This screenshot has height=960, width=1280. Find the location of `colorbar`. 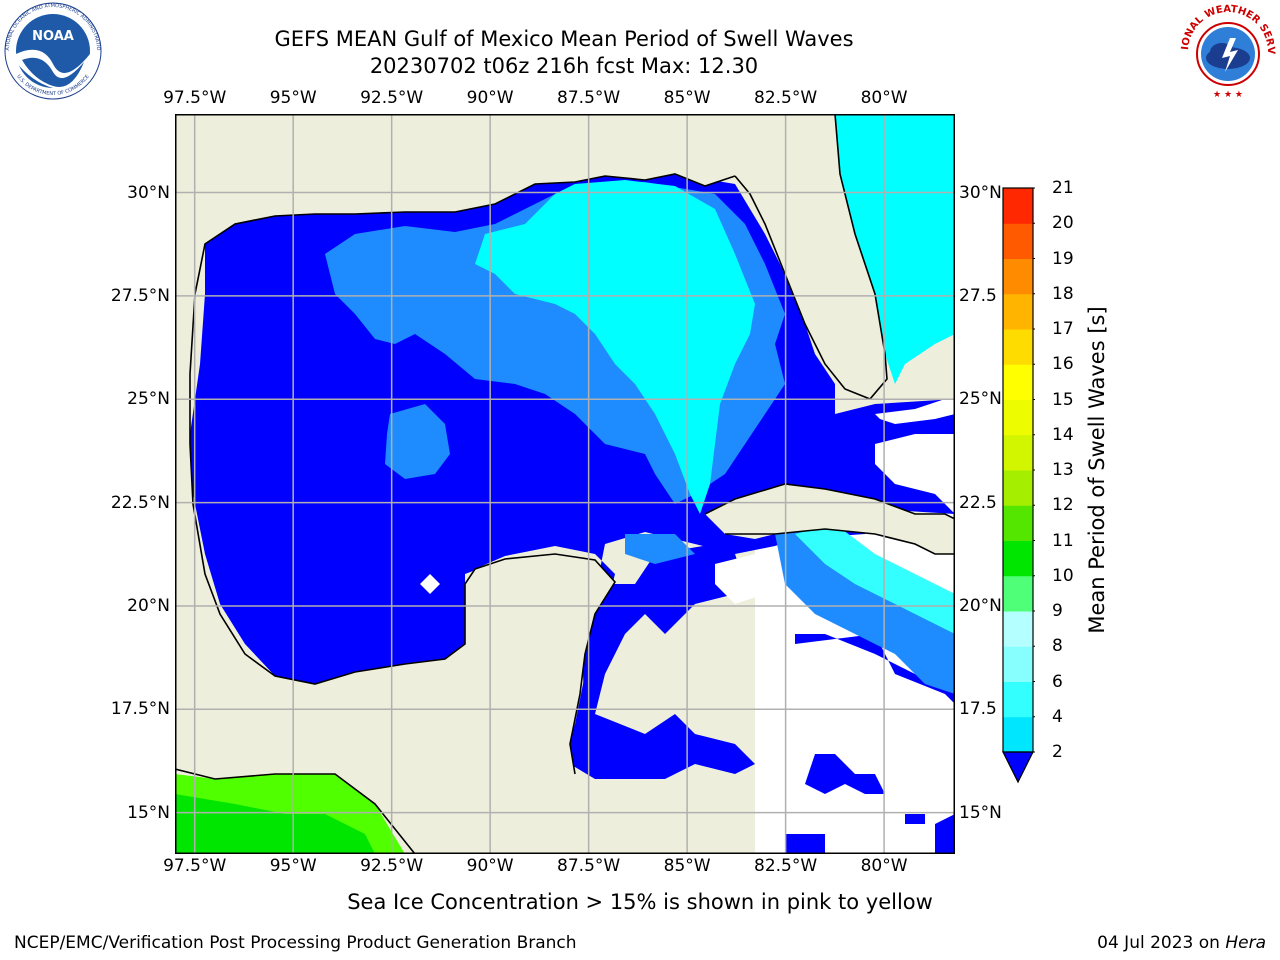

colorbar is located at coordinates (1018, 485).